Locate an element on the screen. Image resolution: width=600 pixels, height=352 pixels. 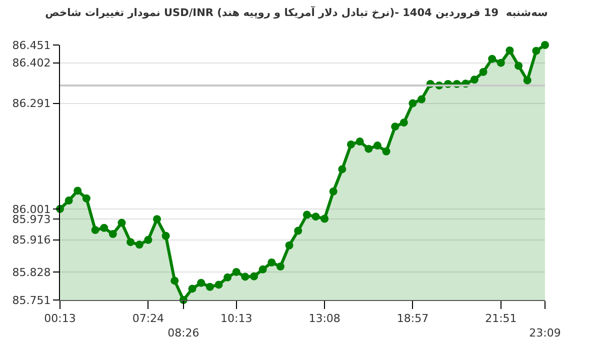
x-tick-label: 13:08 is located at coordinates (324, 319).